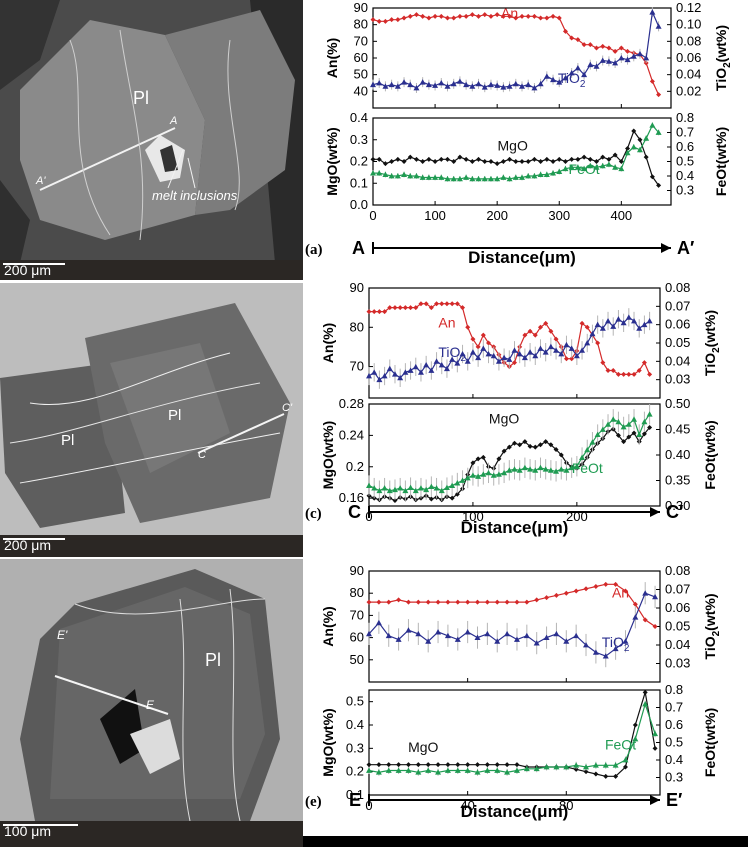 This screenshot has height=847, width=748. I want to click on y-tick-label: 0.24, so click(351, 434).